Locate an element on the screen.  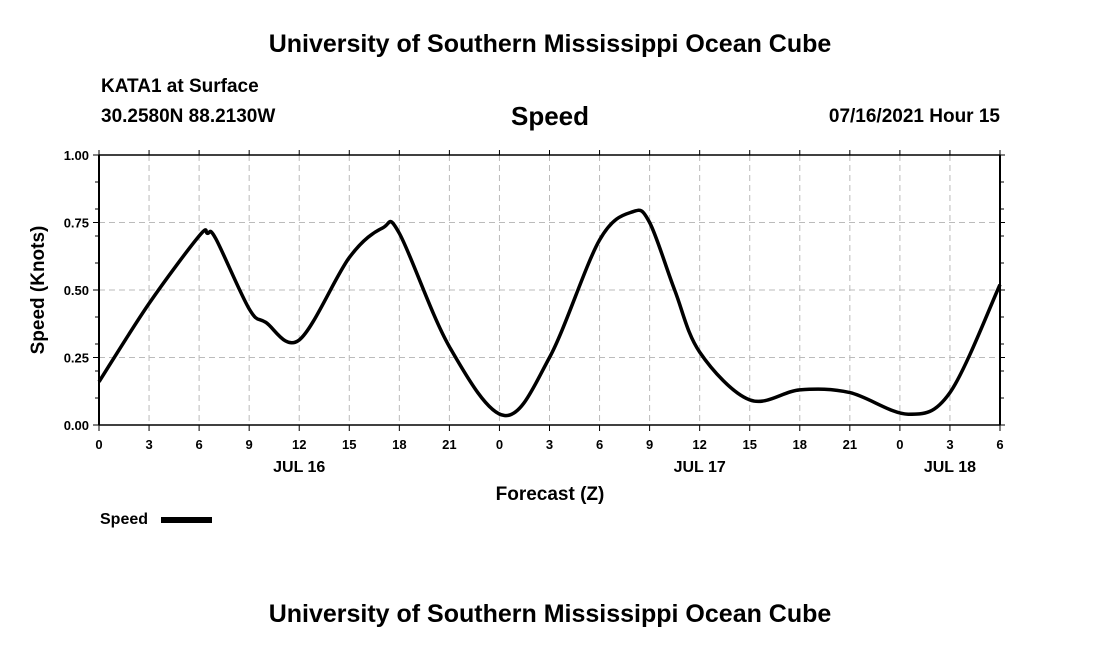
legend-label: Speed is located at coordinates (124, 519).